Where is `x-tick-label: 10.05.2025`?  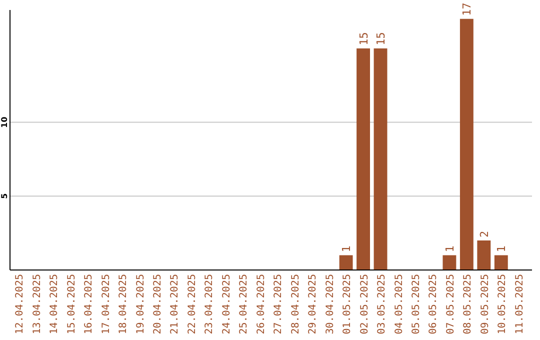
x-tick-label: 10.05.2025 is located at coordinates (502, 304).